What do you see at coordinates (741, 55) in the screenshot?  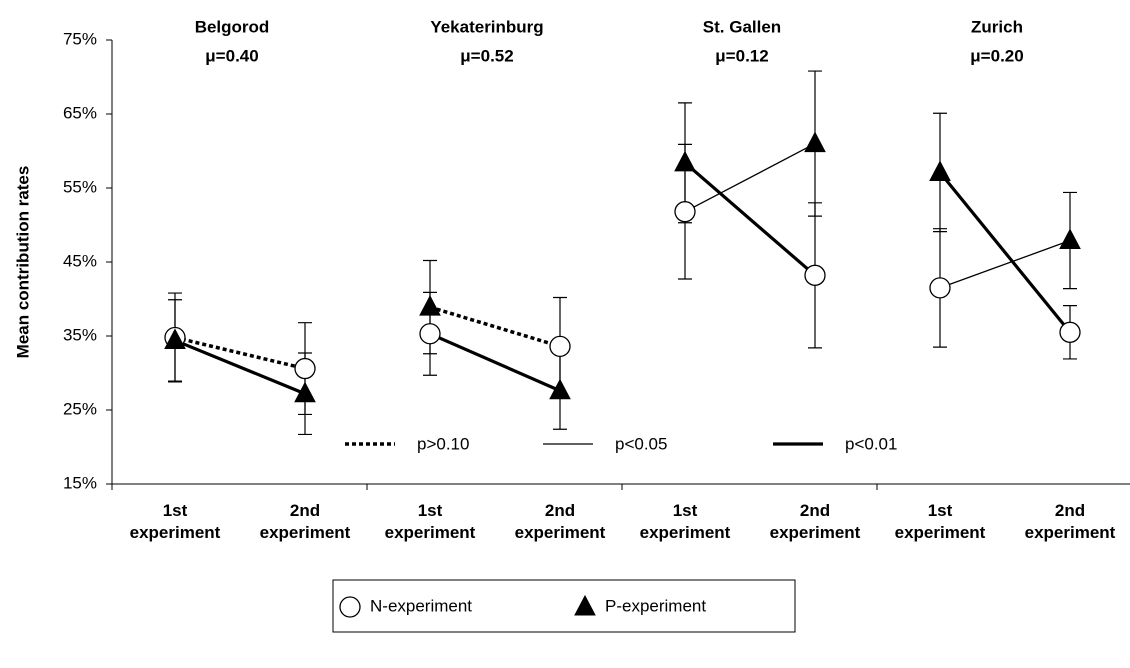 I see `group-mu: μ=0.12` at bounding box center [741, 55].